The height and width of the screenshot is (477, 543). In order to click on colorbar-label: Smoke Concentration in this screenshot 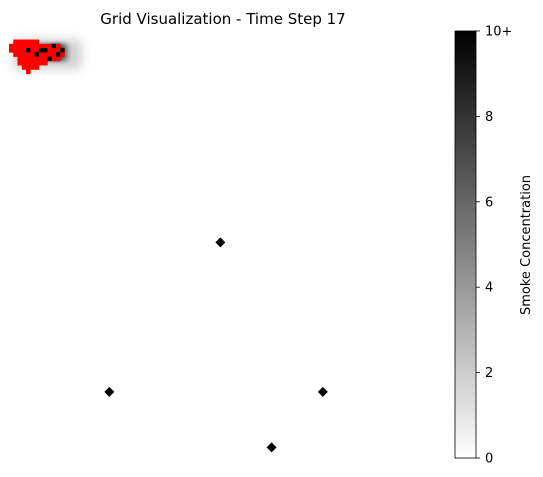, I will do `click(526, 245)`.